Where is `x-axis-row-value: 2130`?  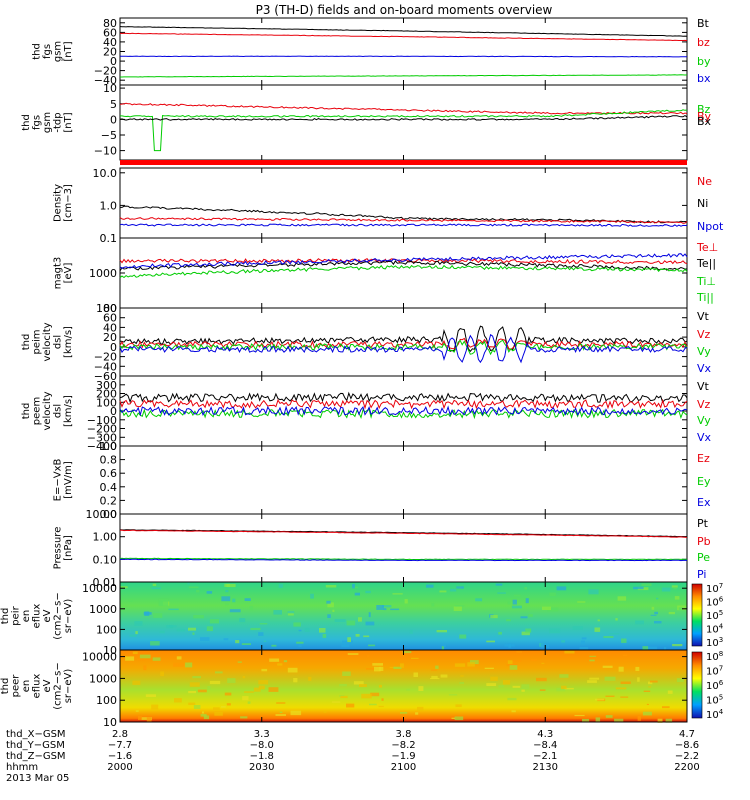
x-axis-row-value: 2130 is located at coordinates (545, 767).